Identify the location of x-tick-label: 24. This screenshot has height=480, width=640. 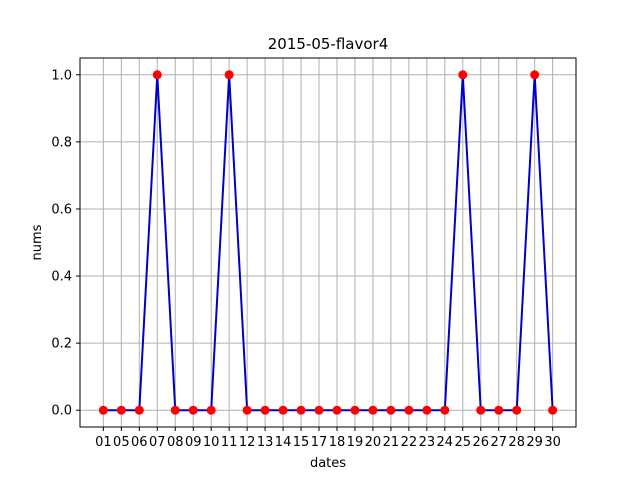
(445, 442).